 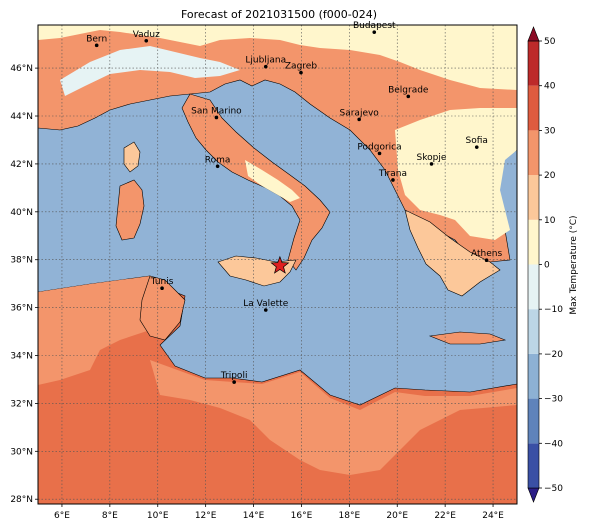 I want to click on city-label: San Marino, so click(x=216, y=111).